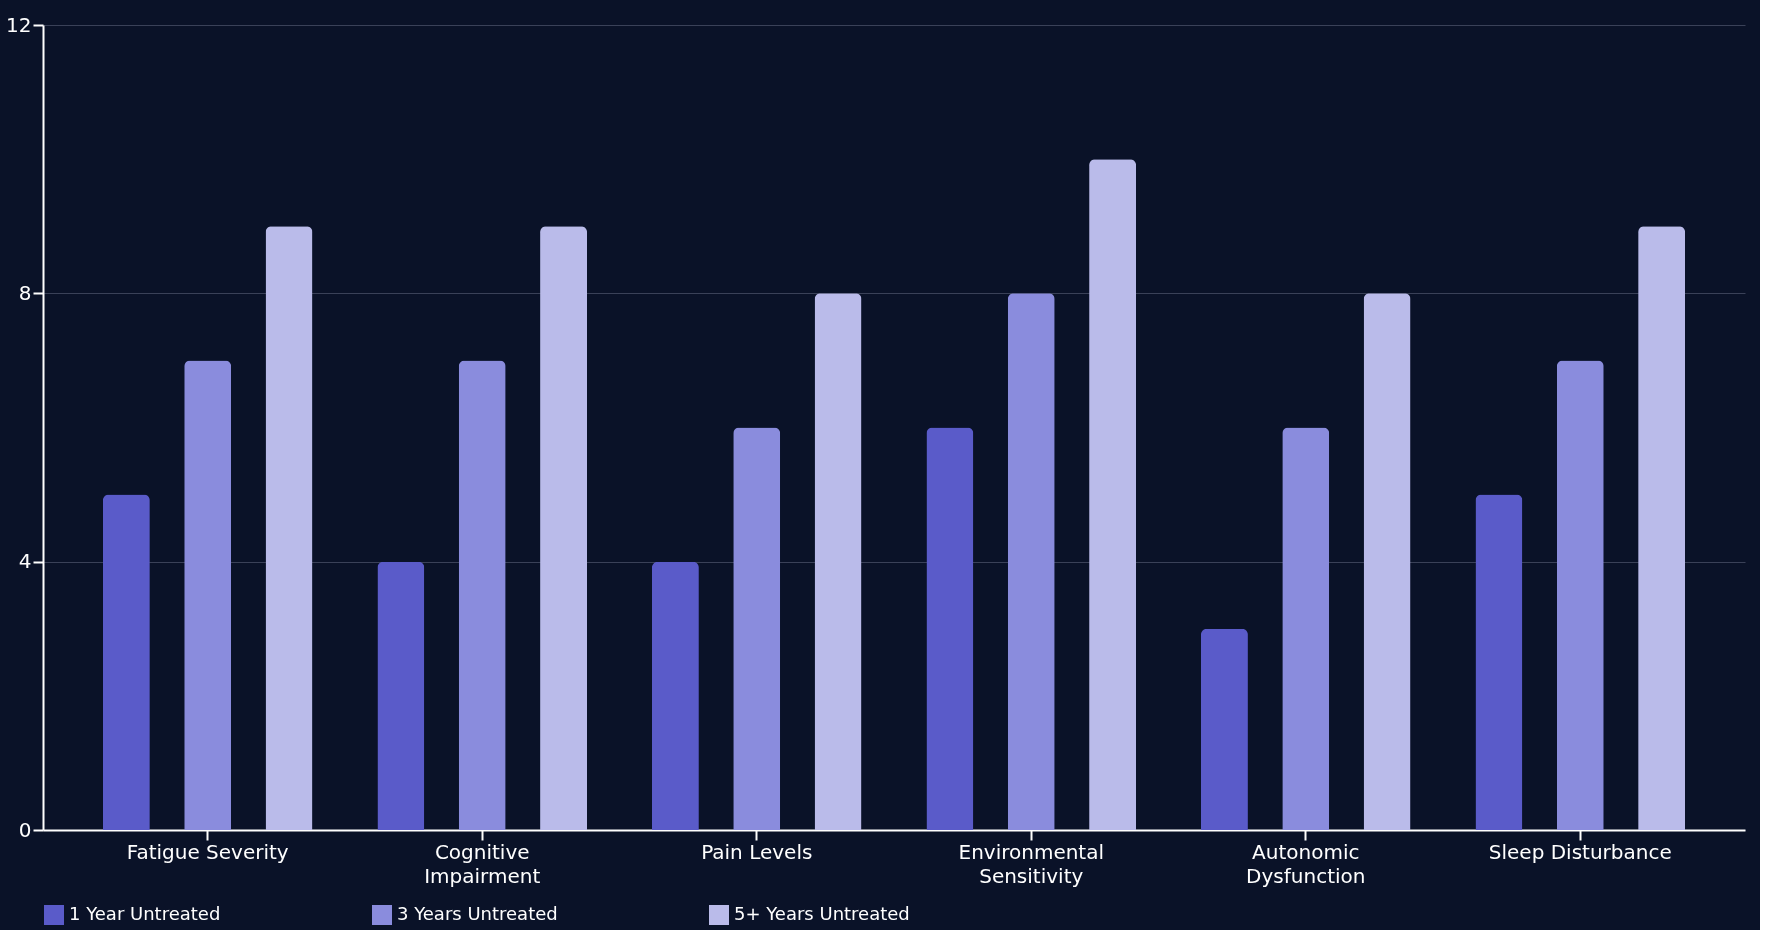 Image resolution: width=1782 pixels, height=951 pixels. What do you see at coordinates (25, 829) in the screenshot?
I see `y-tick-label: 0` at bounding box center [25, 829].